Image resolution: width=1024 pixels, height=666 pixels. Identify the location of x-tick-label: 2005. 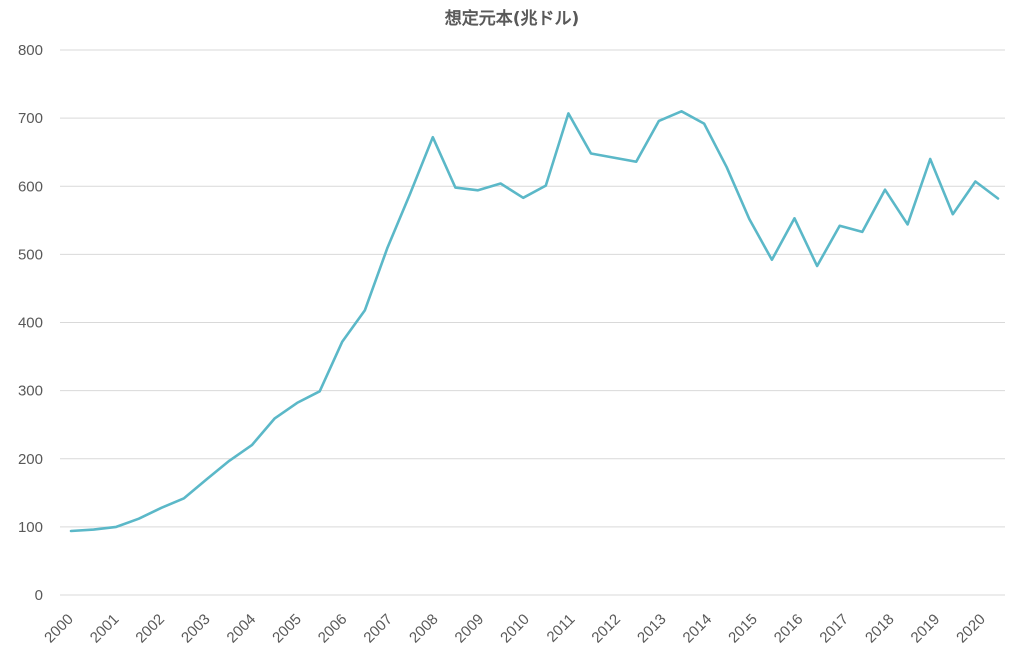
(287, 629).